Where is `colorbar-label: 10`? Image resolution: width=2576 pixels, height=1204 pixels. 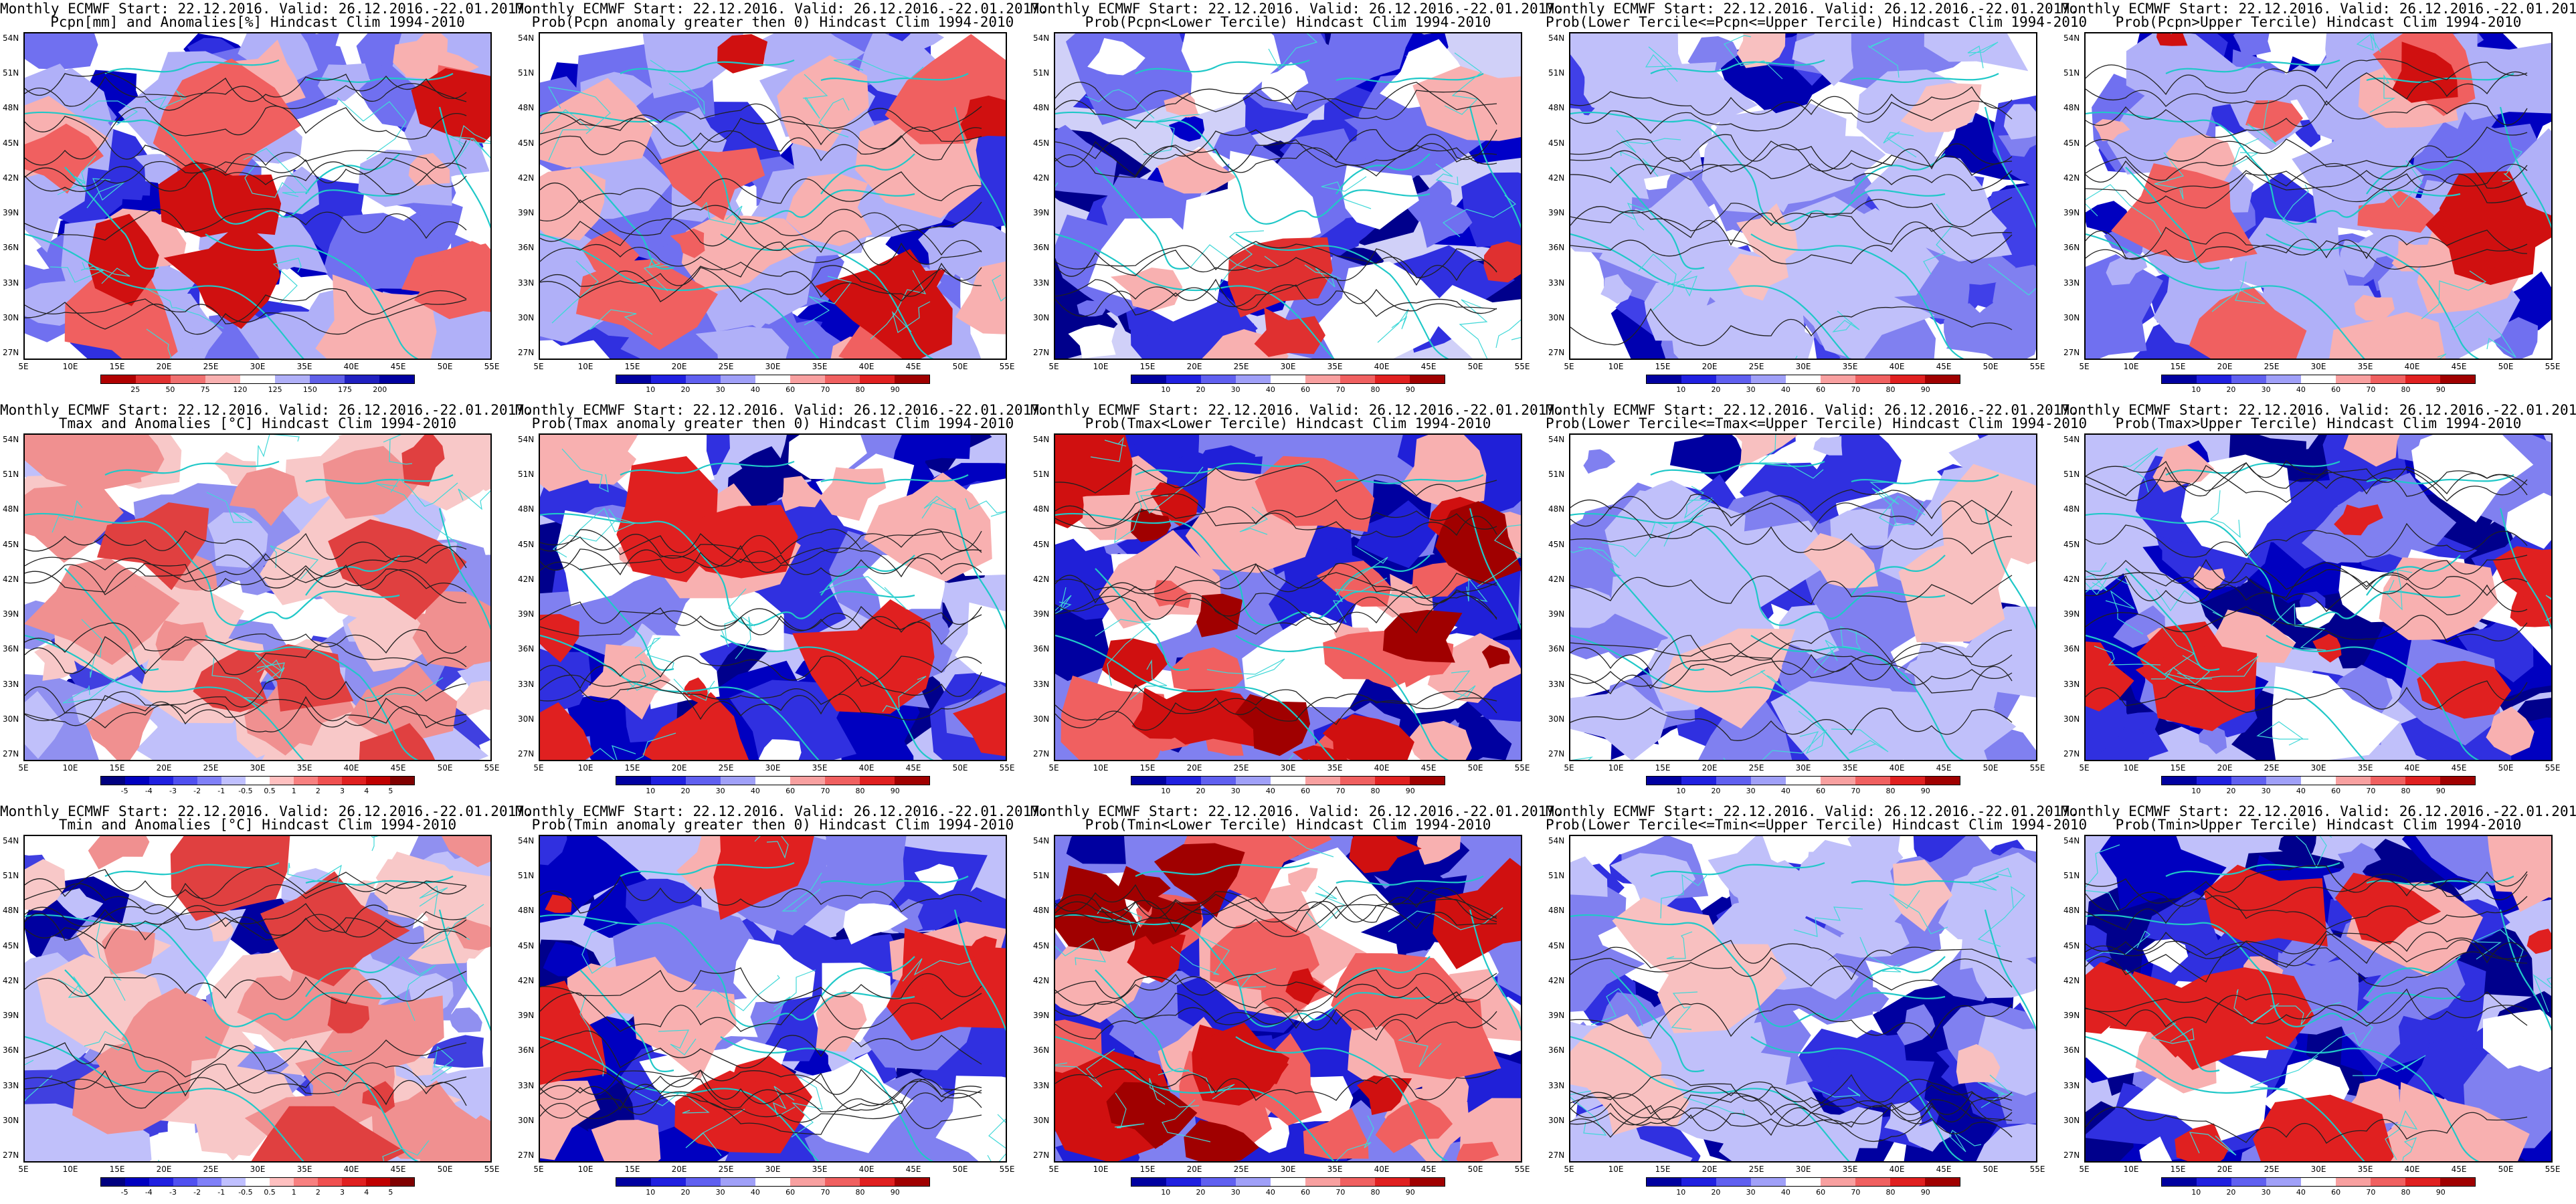
colorbar-label: 10 is located at coordinates (2196, 791).